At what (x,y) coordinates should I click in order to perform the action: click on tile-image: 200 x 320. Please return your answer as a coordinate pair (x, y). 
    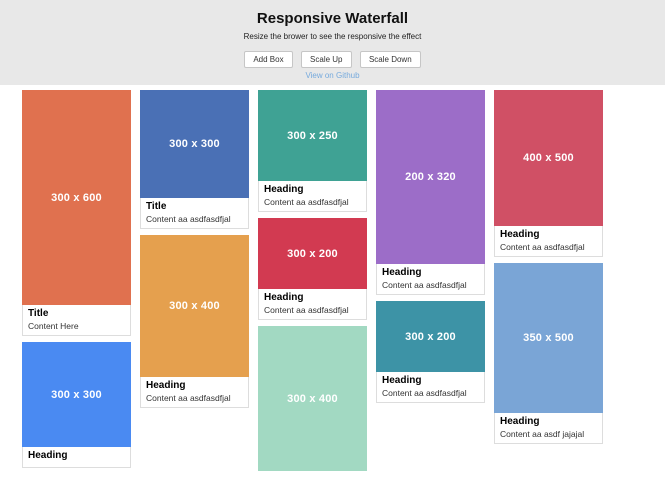
    Looking at the image, I should click on (430, 177).